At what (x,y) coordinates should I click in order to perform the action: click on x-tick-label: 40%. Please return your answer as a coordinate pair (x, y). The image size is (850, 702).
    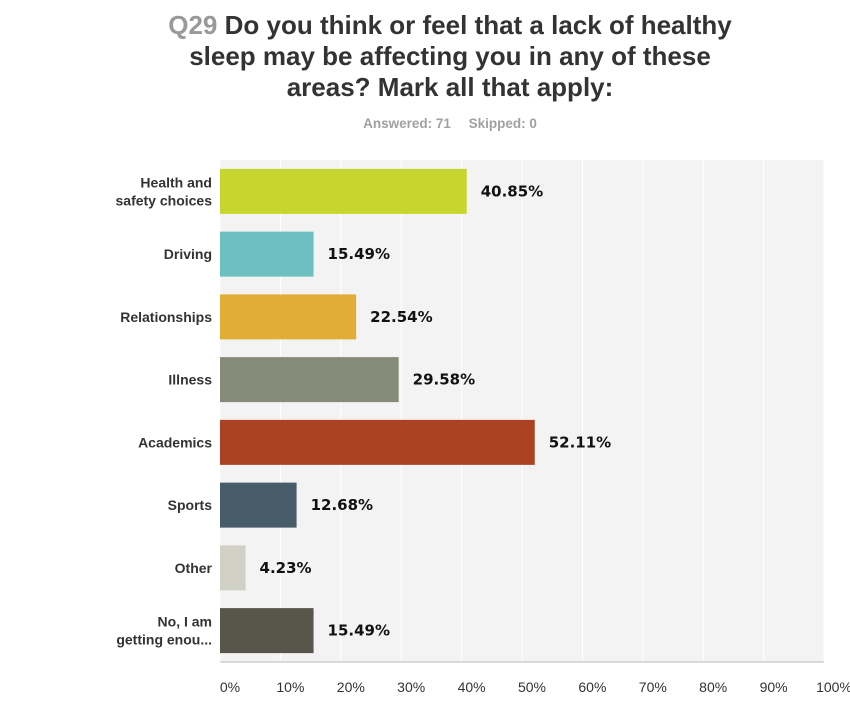
    Looking at the image, I should click on (472, 687).